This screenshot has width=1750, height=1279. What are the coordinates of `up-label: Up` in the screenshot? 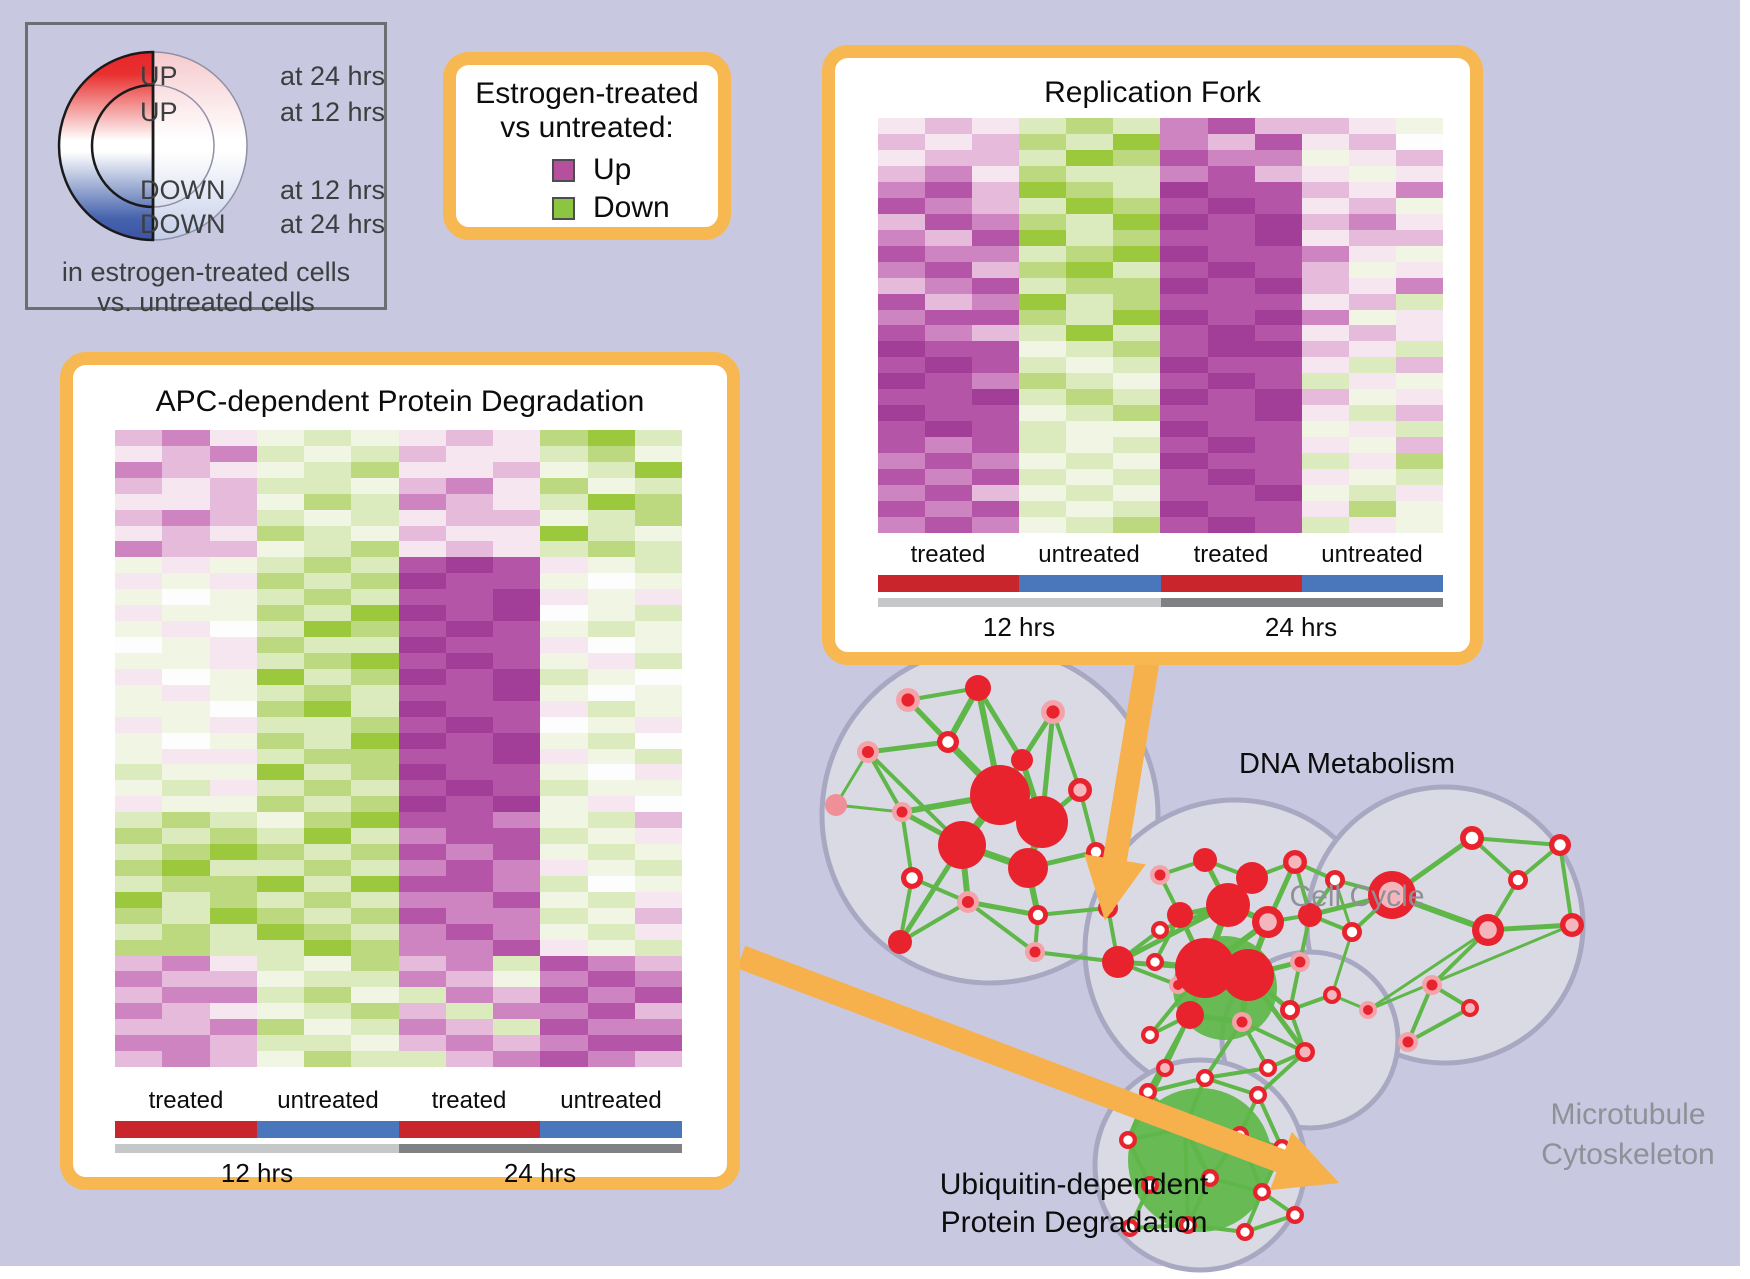 It's located at (612, 169).